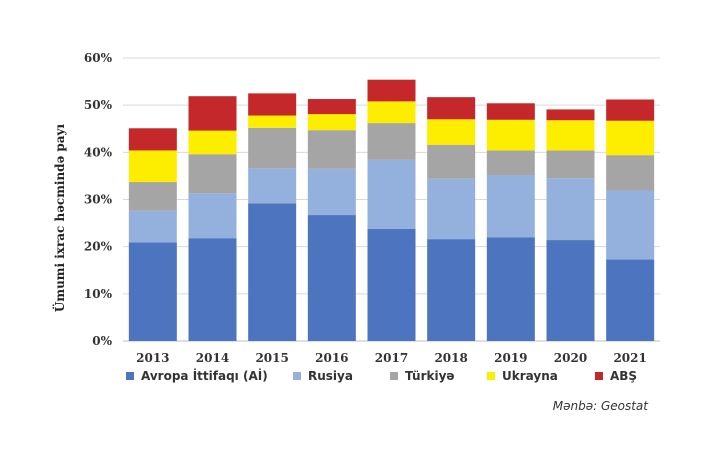  What do you see at coordinates (98, 105) in the screenshot?
I see `y-tick-label: 50%` at bounding box center [98, 105].